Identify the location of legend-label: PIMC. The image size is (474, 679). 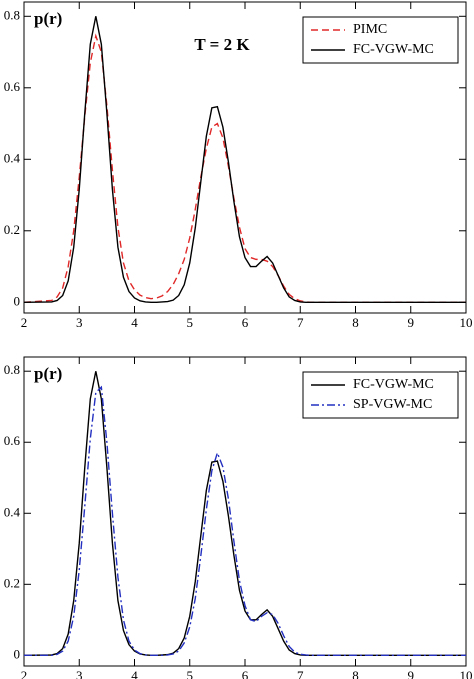
(370, 29).